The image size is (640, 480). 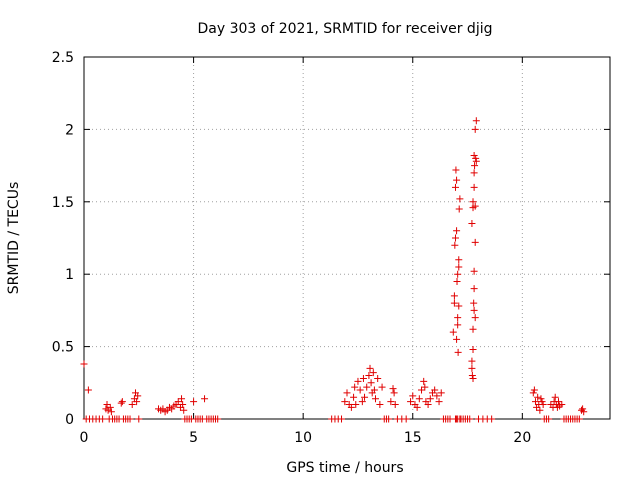 I want to click on y-tick-label: 1.5, so click(x=63, y=203).